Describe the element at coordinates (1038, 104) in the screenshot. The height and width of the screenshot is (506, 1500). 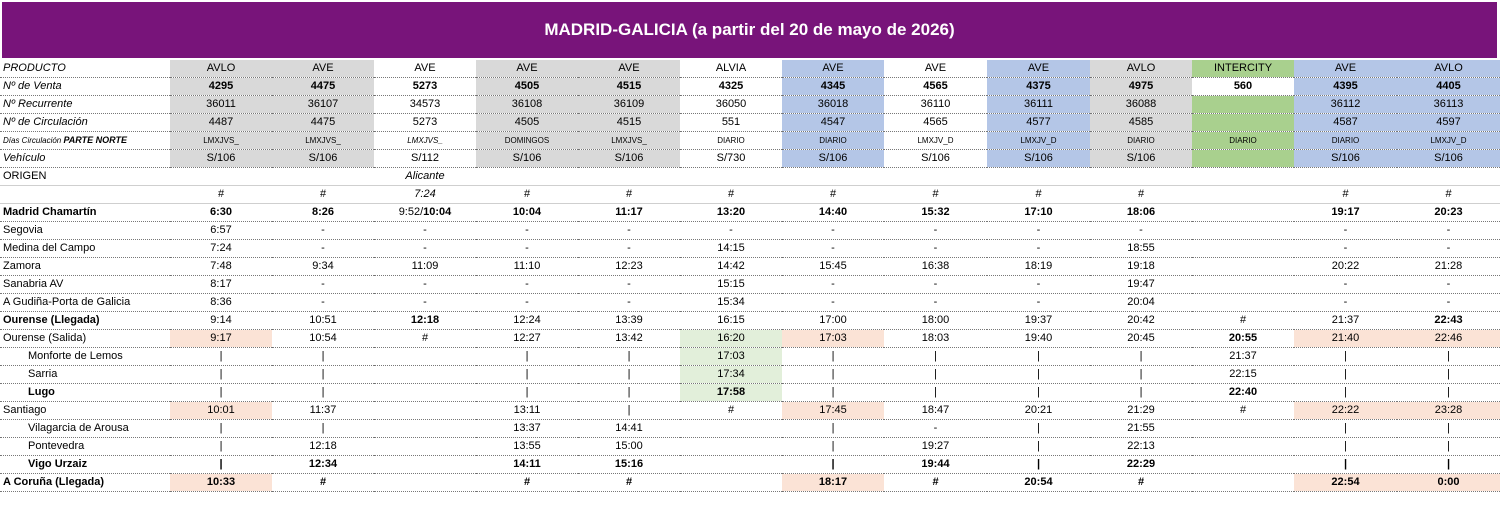
I see `header-cell: 36111` at that location.